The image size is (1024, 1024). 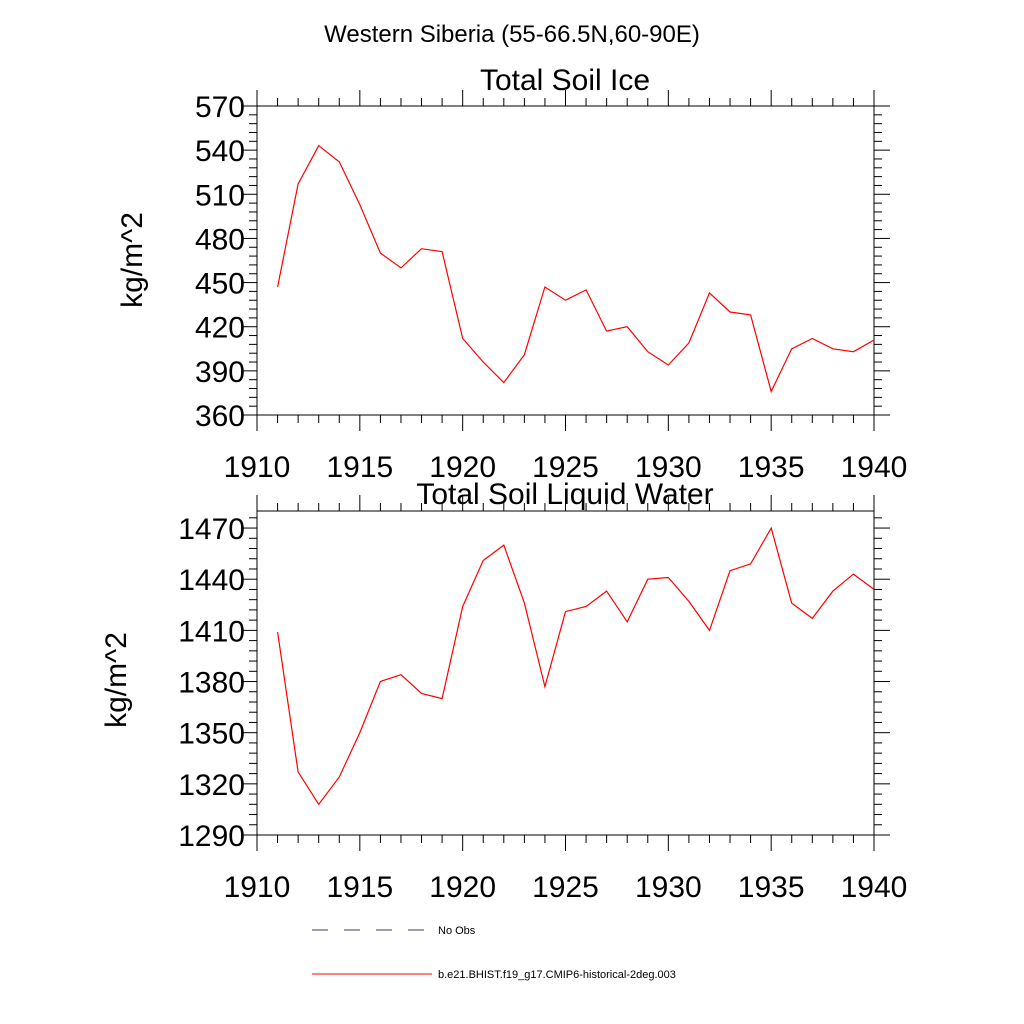 What do you see at coordinates (220, 195) in the screenshot?
I see `y-tick-label: 510` at bounding box center [220, 195].